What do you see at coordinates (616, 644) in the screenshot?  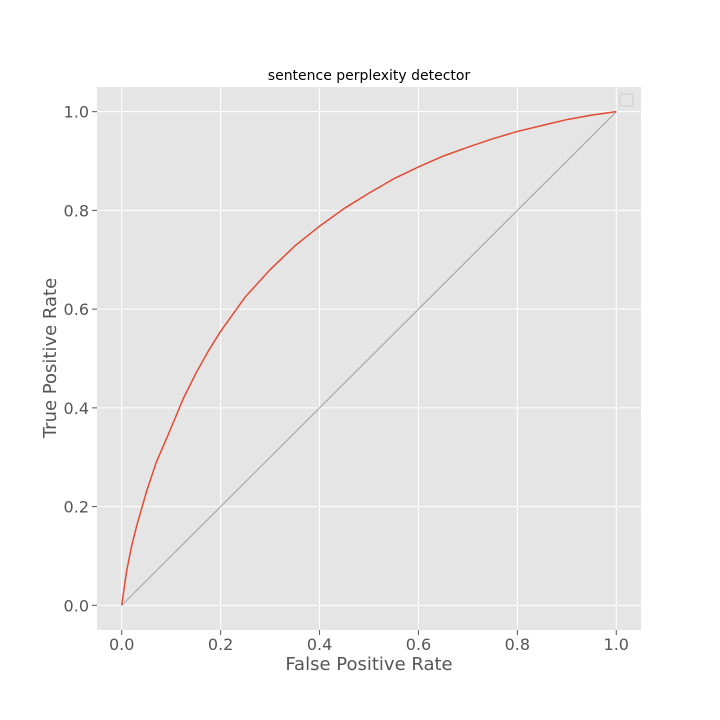 I see `x-tick-label: 1.0` at bounding box center [616, 644].